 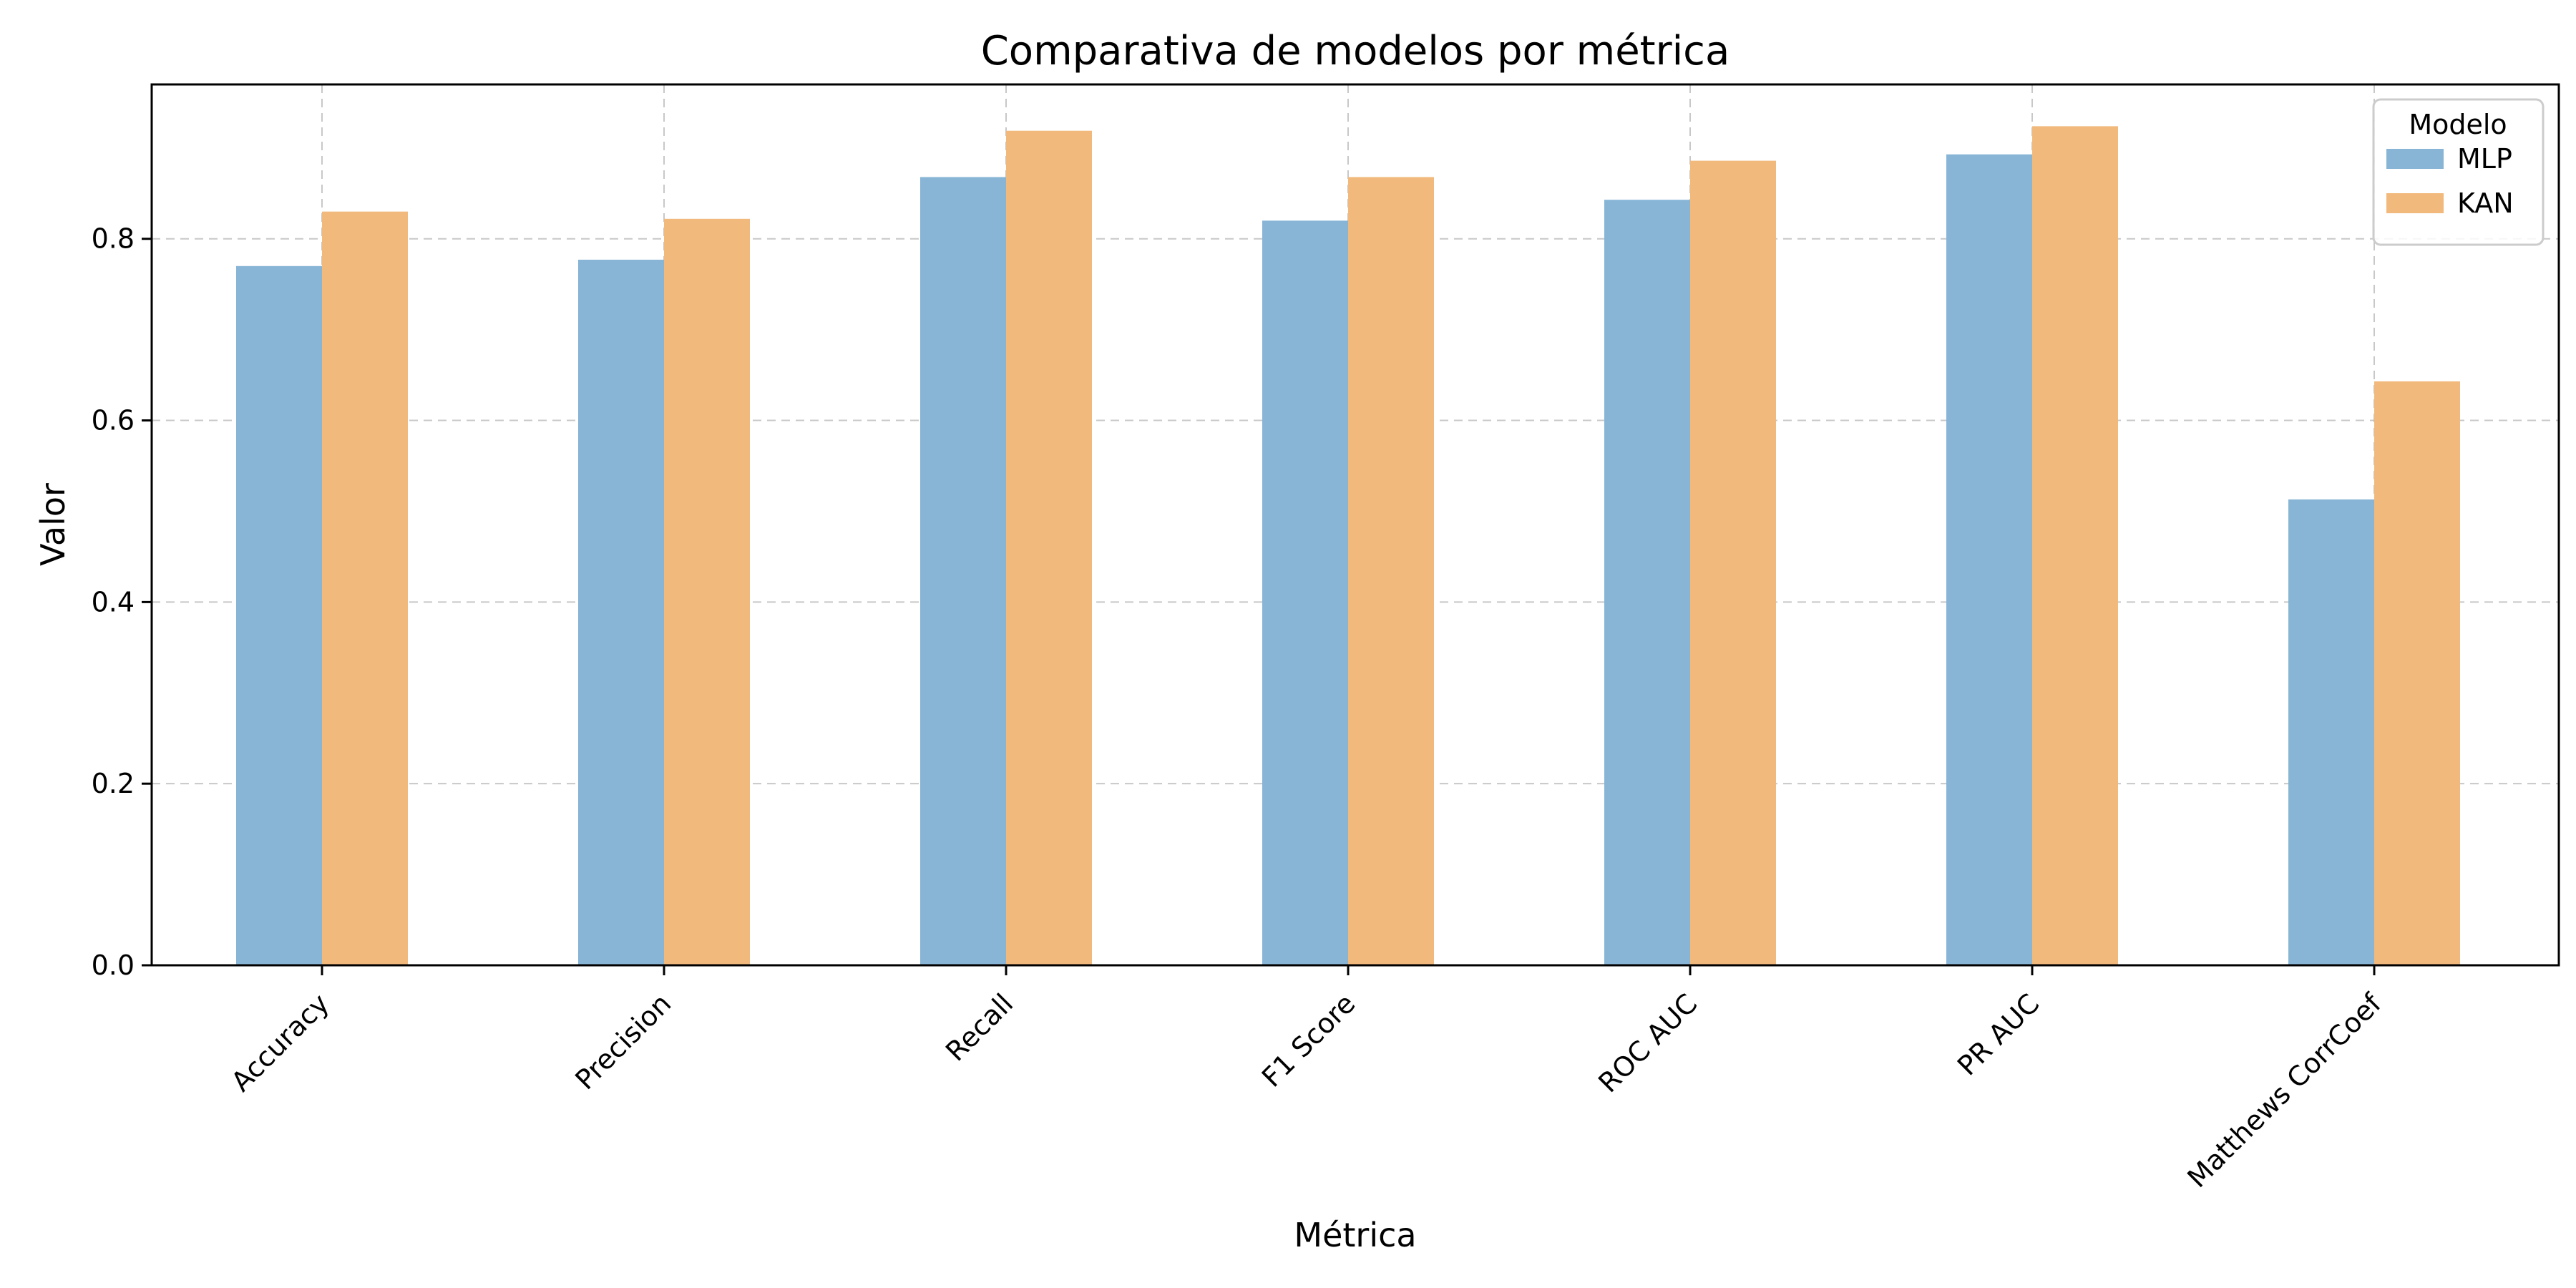 I want to click on legend: Modelo MLP KAN, so click(x=2458, y=172).